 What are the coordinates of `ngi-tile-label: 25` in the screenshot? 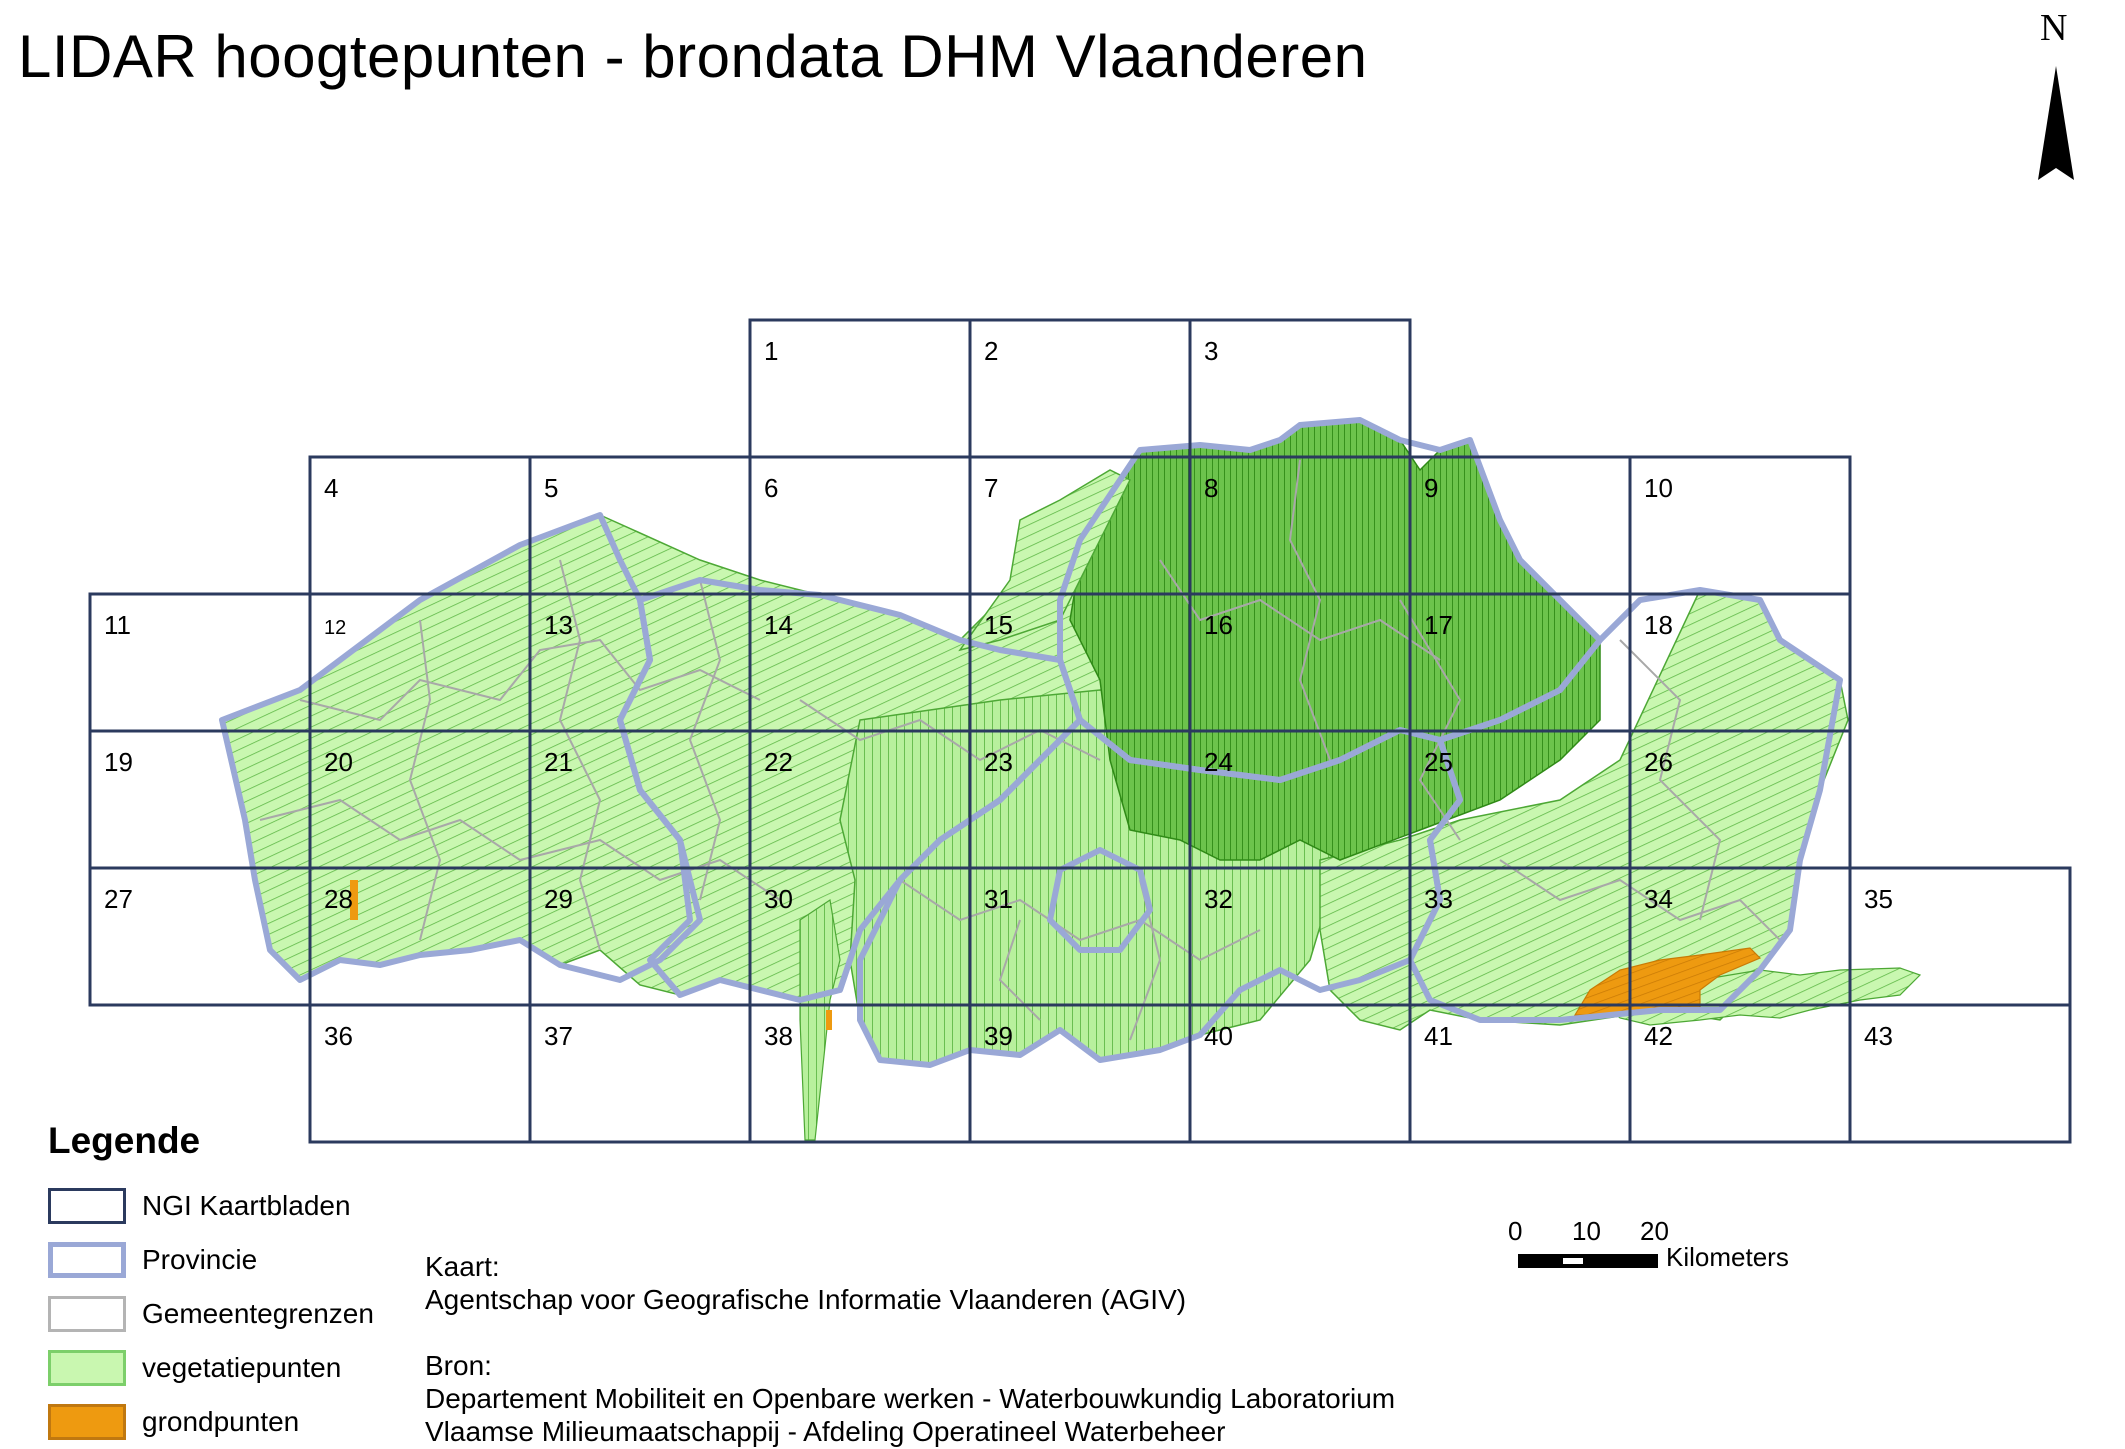 It's located at (1438, 762).